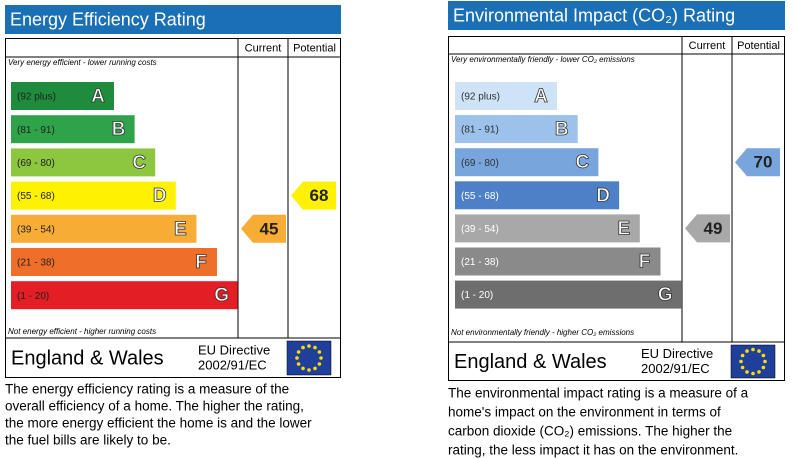 This screenshot has height=459, width=796. I want to click on panel-title: Energy Efficiency Rating, so click(108, 19).